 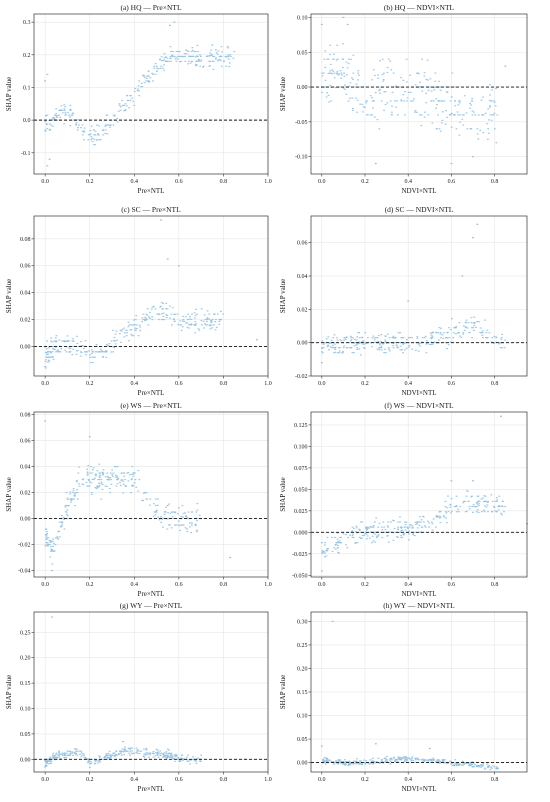 I want to click on plot-frame, so click(x=151, y=692).